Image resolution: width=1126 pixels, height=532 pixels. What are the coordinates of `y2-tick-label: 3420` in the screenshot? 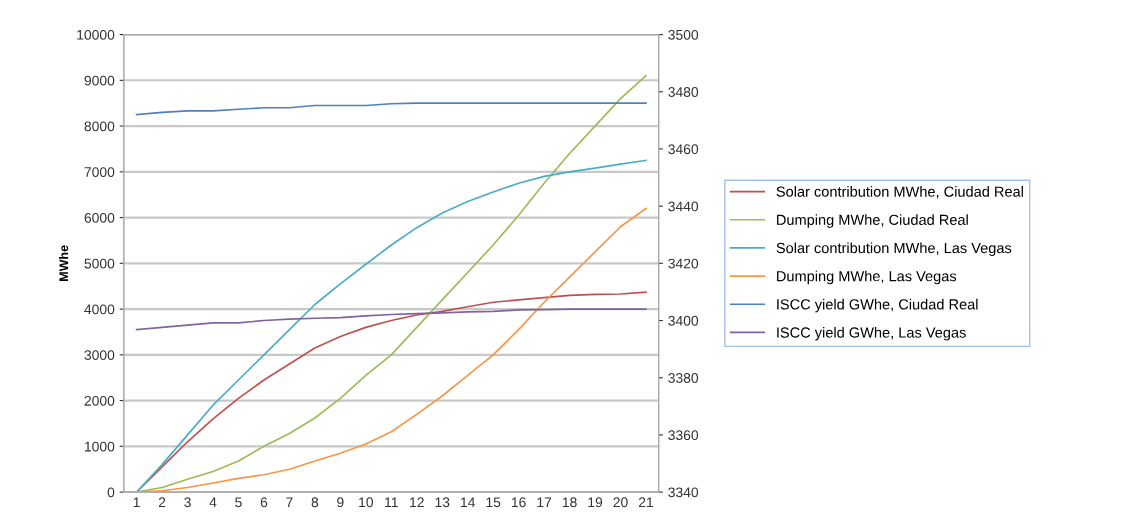 It's located at (683, 263).